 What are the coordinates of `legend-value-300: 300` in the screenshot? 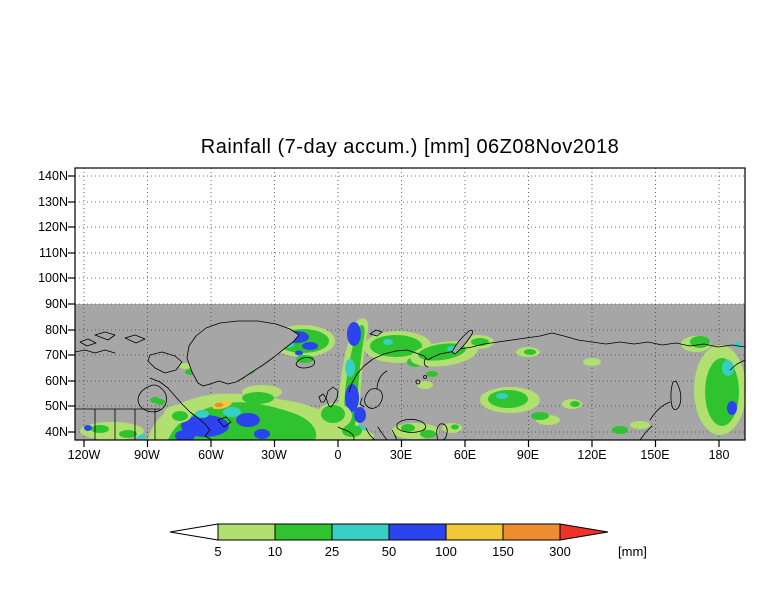 It's located at (560, 551).